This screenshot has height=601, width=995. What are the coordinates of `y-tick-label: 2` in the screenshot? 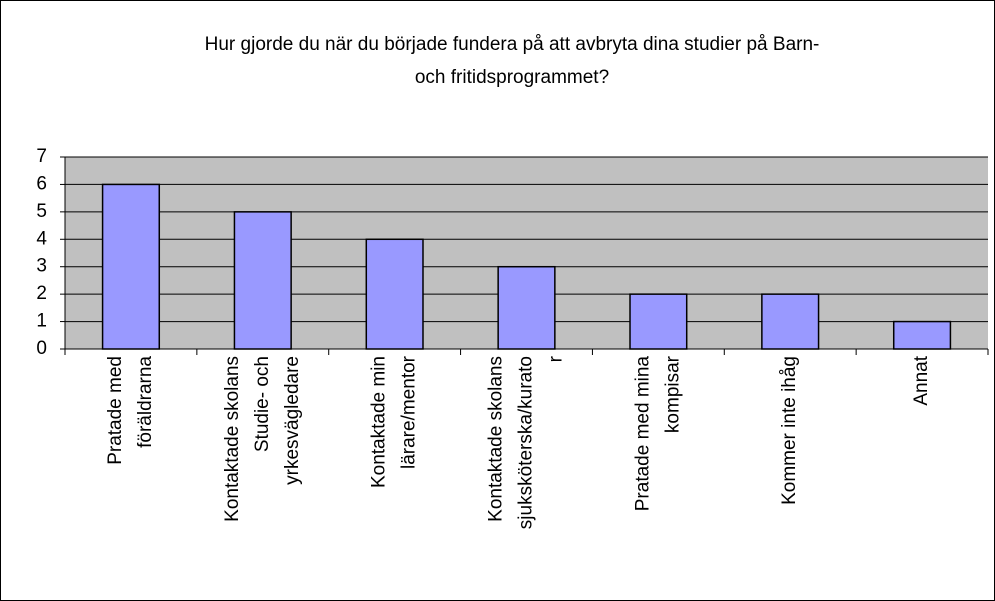 It's located at (41, 293).